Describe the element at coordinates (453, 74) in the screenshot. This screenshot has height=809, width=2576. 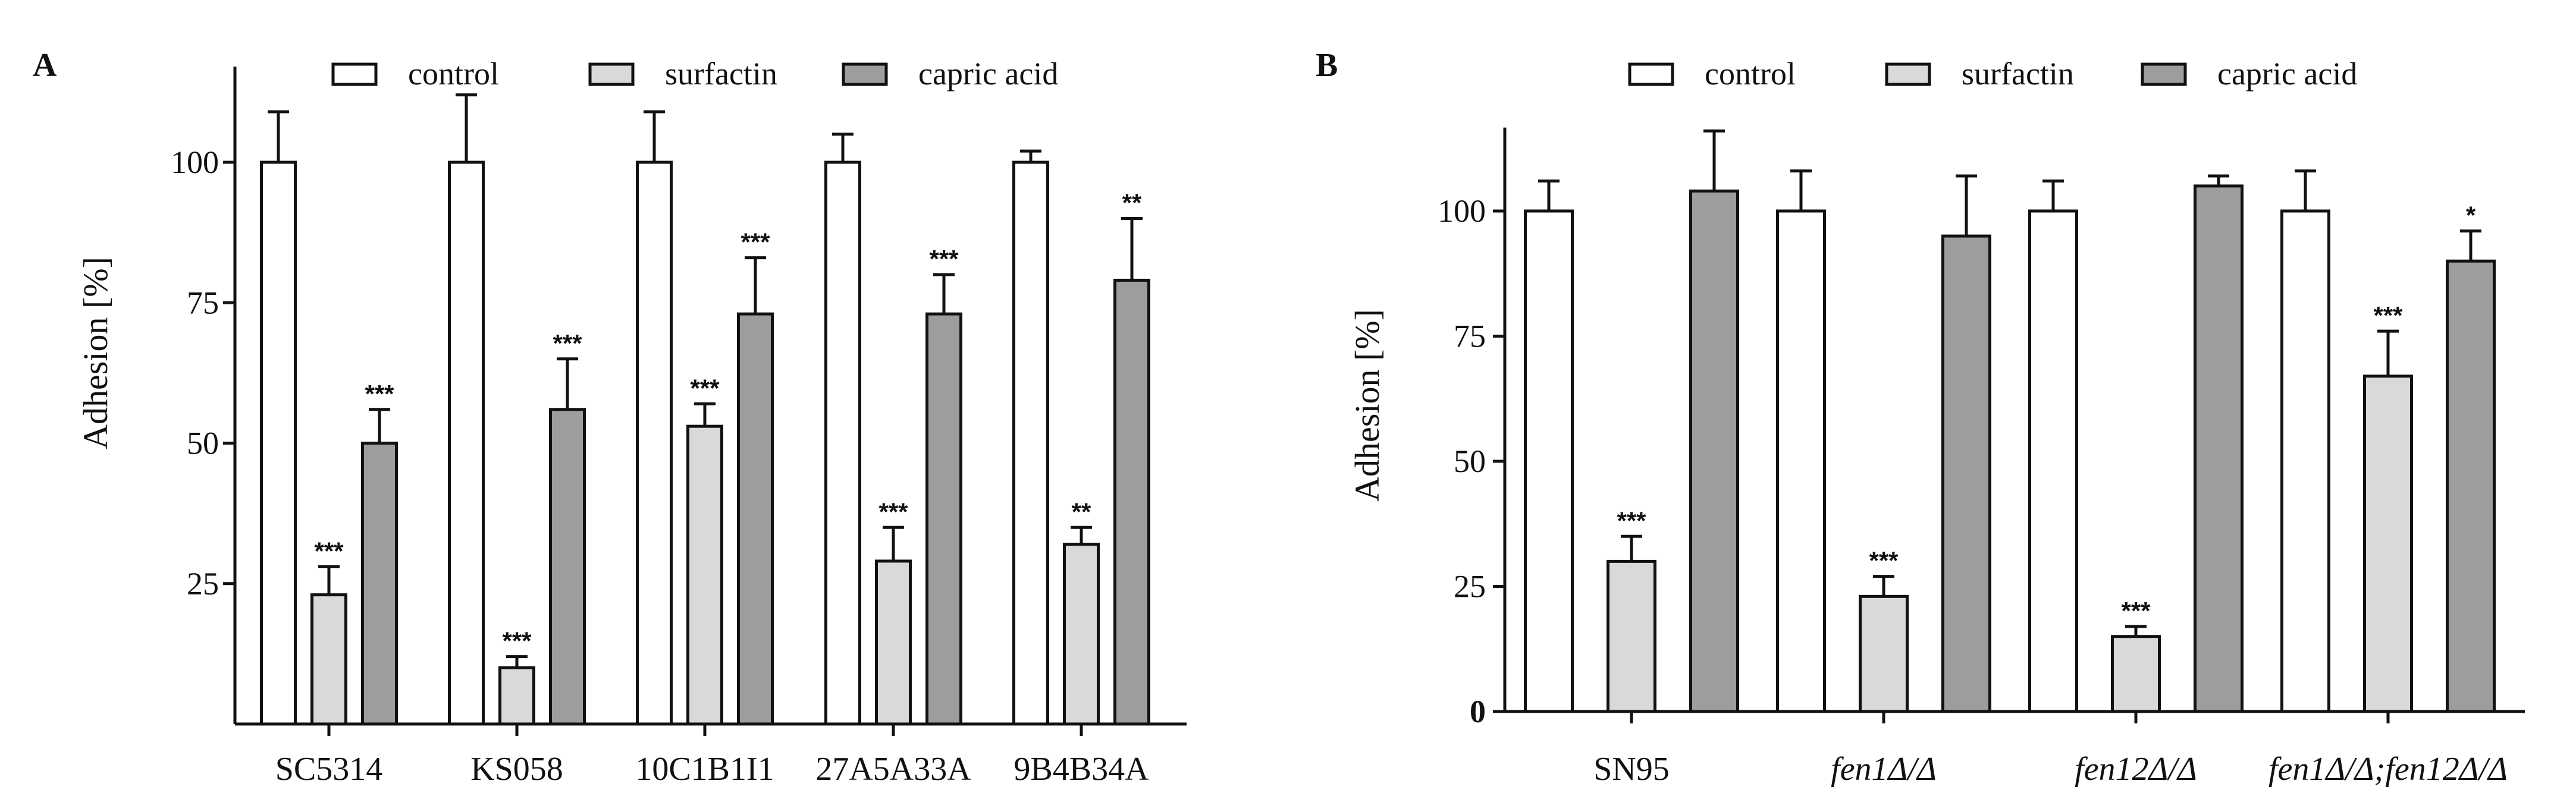
I see `panel-a-legend-control: control` at that location.